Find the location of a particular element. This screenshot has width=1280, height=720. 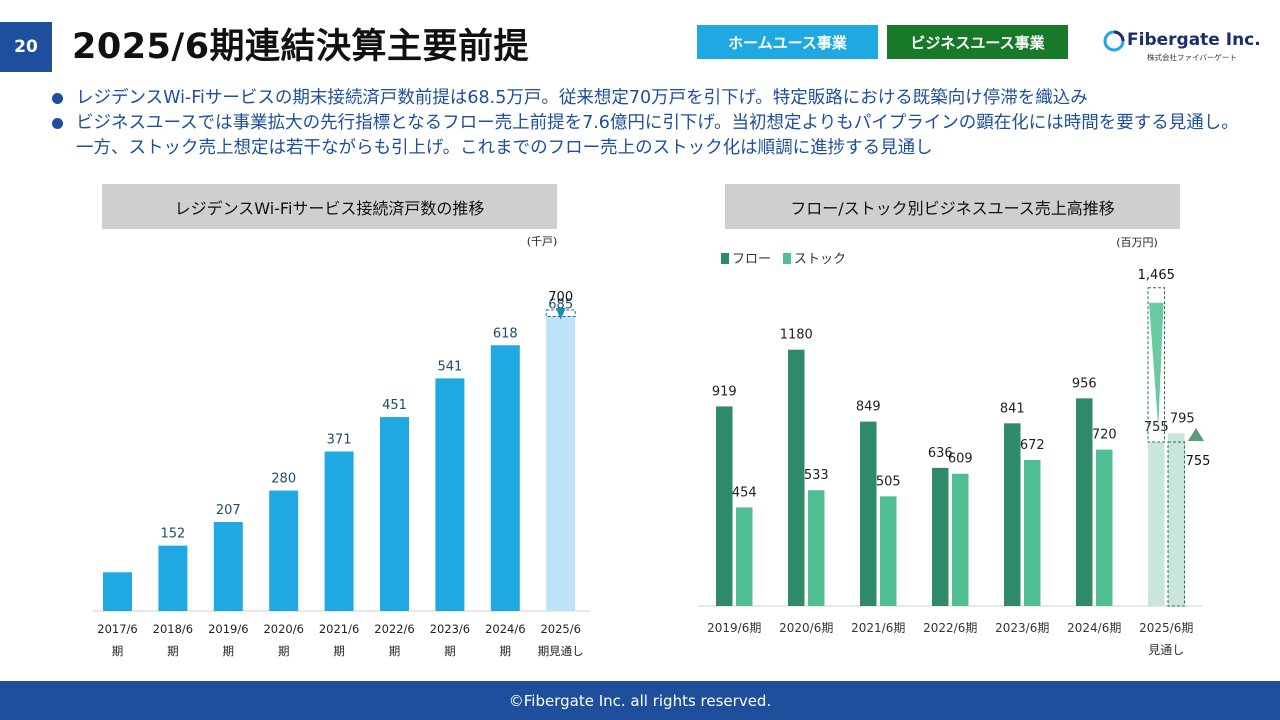

flow-data-label: 755 is located at coordinates (1156, 427).